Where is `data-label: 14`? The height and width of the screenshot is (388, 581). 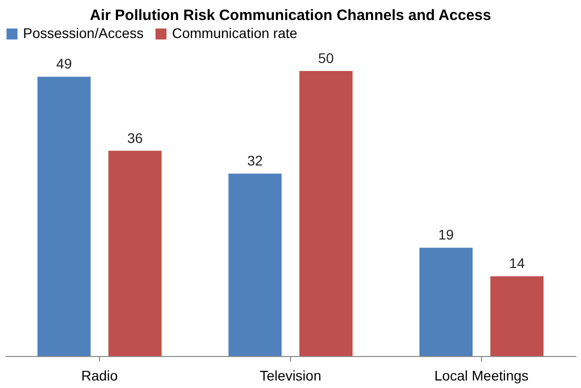
data-label: 14 is located at coordinates (517, 263).